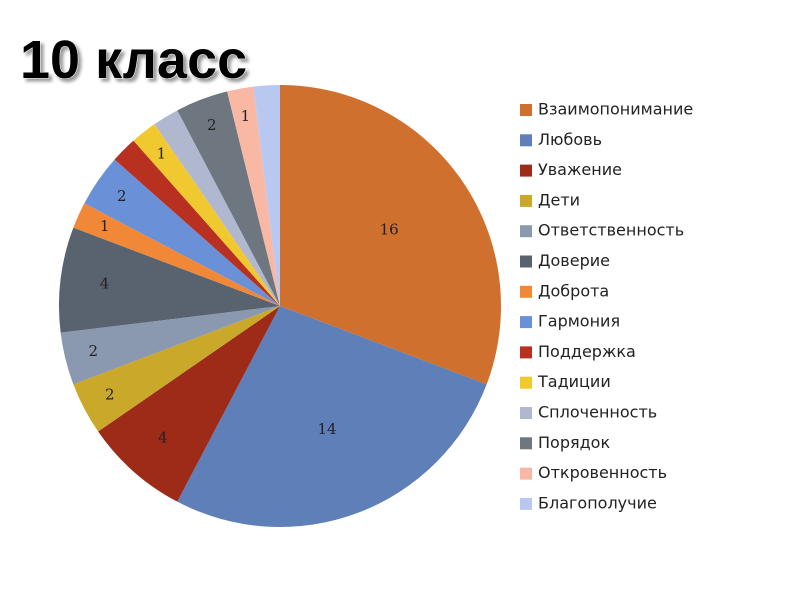 Image resolution: width=800 pixels, height=600 pixels. Describe the element at coordinates (133, 60) in the screenshot. I see `chart-title: 10 класс` at that location.